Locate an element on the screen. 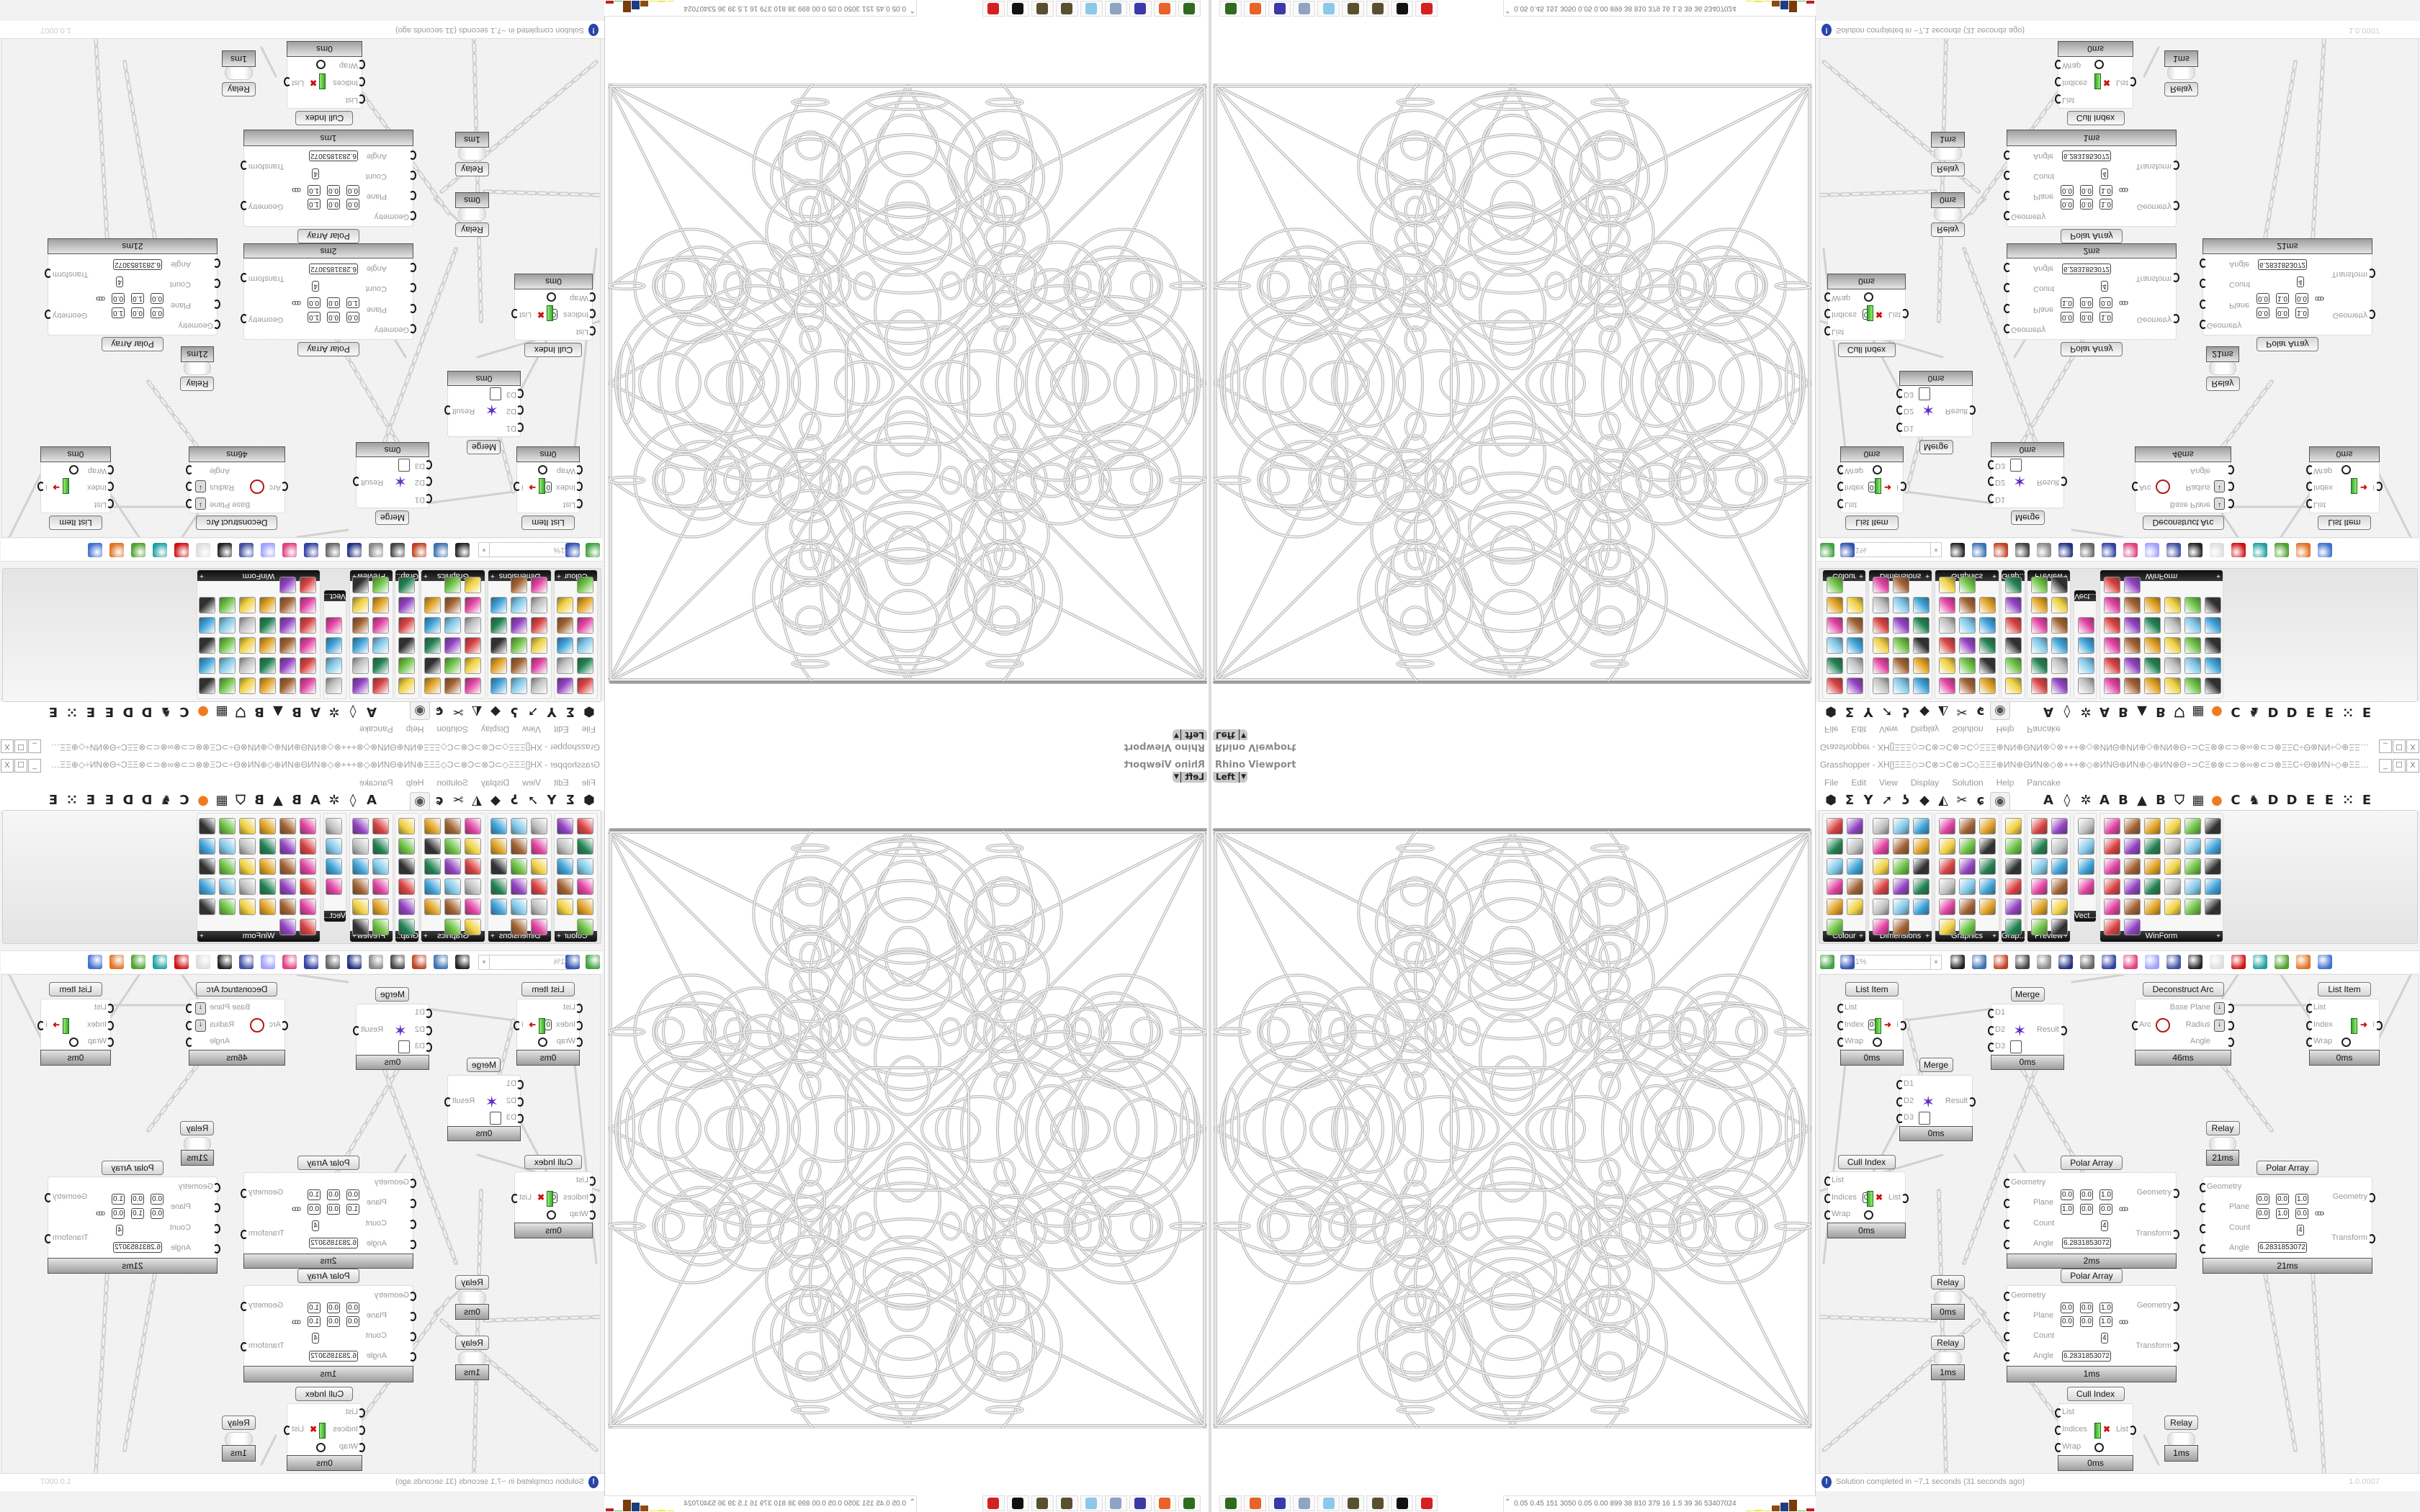 This screenshot has width=2420, height=1512. plane-z-z-value: 1.0 is located at coordinates (314, 1321).